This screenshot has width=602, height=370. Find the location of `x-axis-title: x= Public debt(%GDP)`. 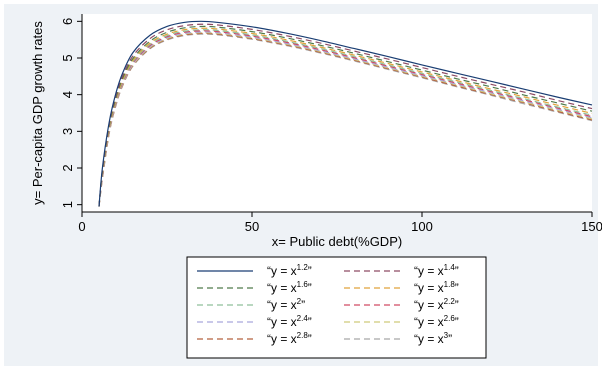

x-axis-title: x= Public debt(%GDP) is located at coordinates (337, 241).